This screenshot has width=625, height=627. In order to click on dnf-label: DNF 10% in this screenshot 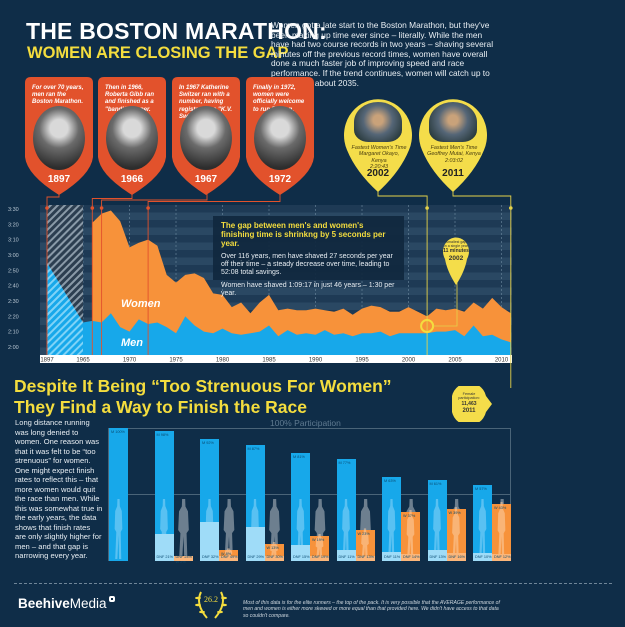, I will do `click(483, 556)`.